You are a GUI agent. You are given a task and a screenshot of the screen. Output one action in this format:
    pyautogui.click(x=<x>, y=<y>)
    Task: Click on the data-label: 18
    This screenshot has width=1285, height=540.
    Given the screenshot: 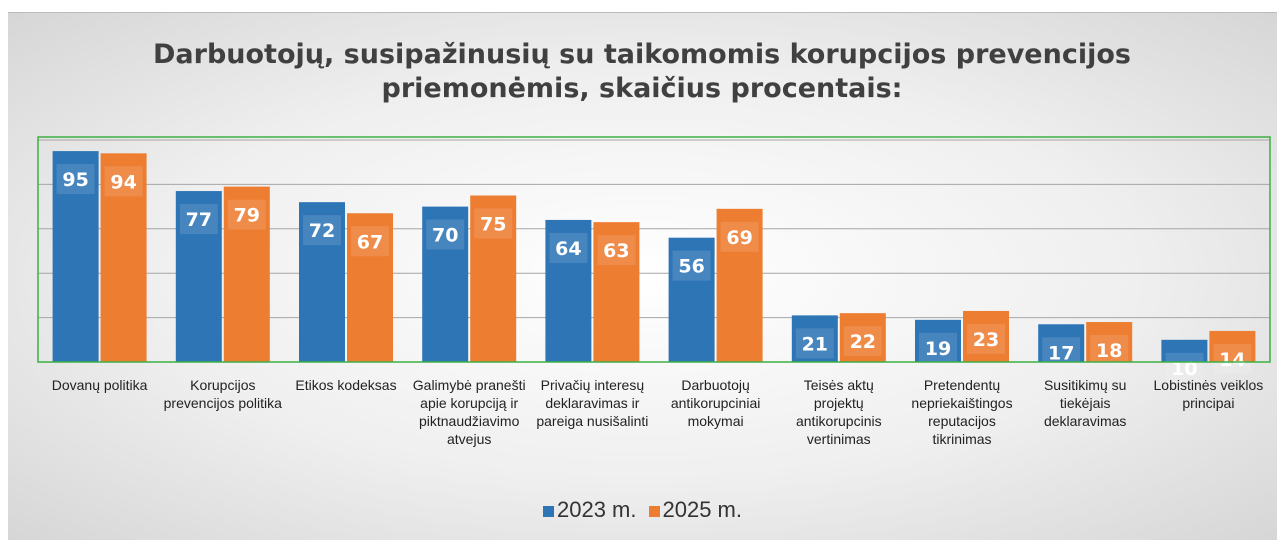 What is the action you would take?
    pyautogui.click(x=1109, y=351)
    